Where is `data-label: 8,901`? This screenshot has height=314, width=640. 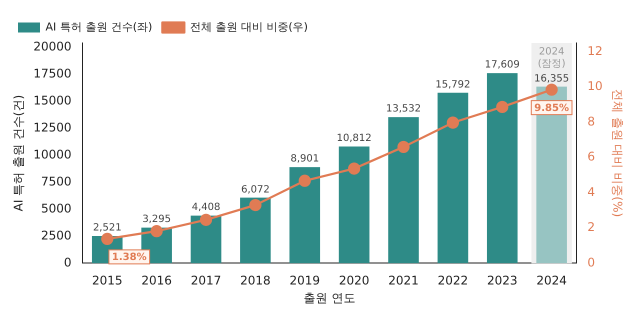 data-label: 8,901 is located at coordinates (305, 159).